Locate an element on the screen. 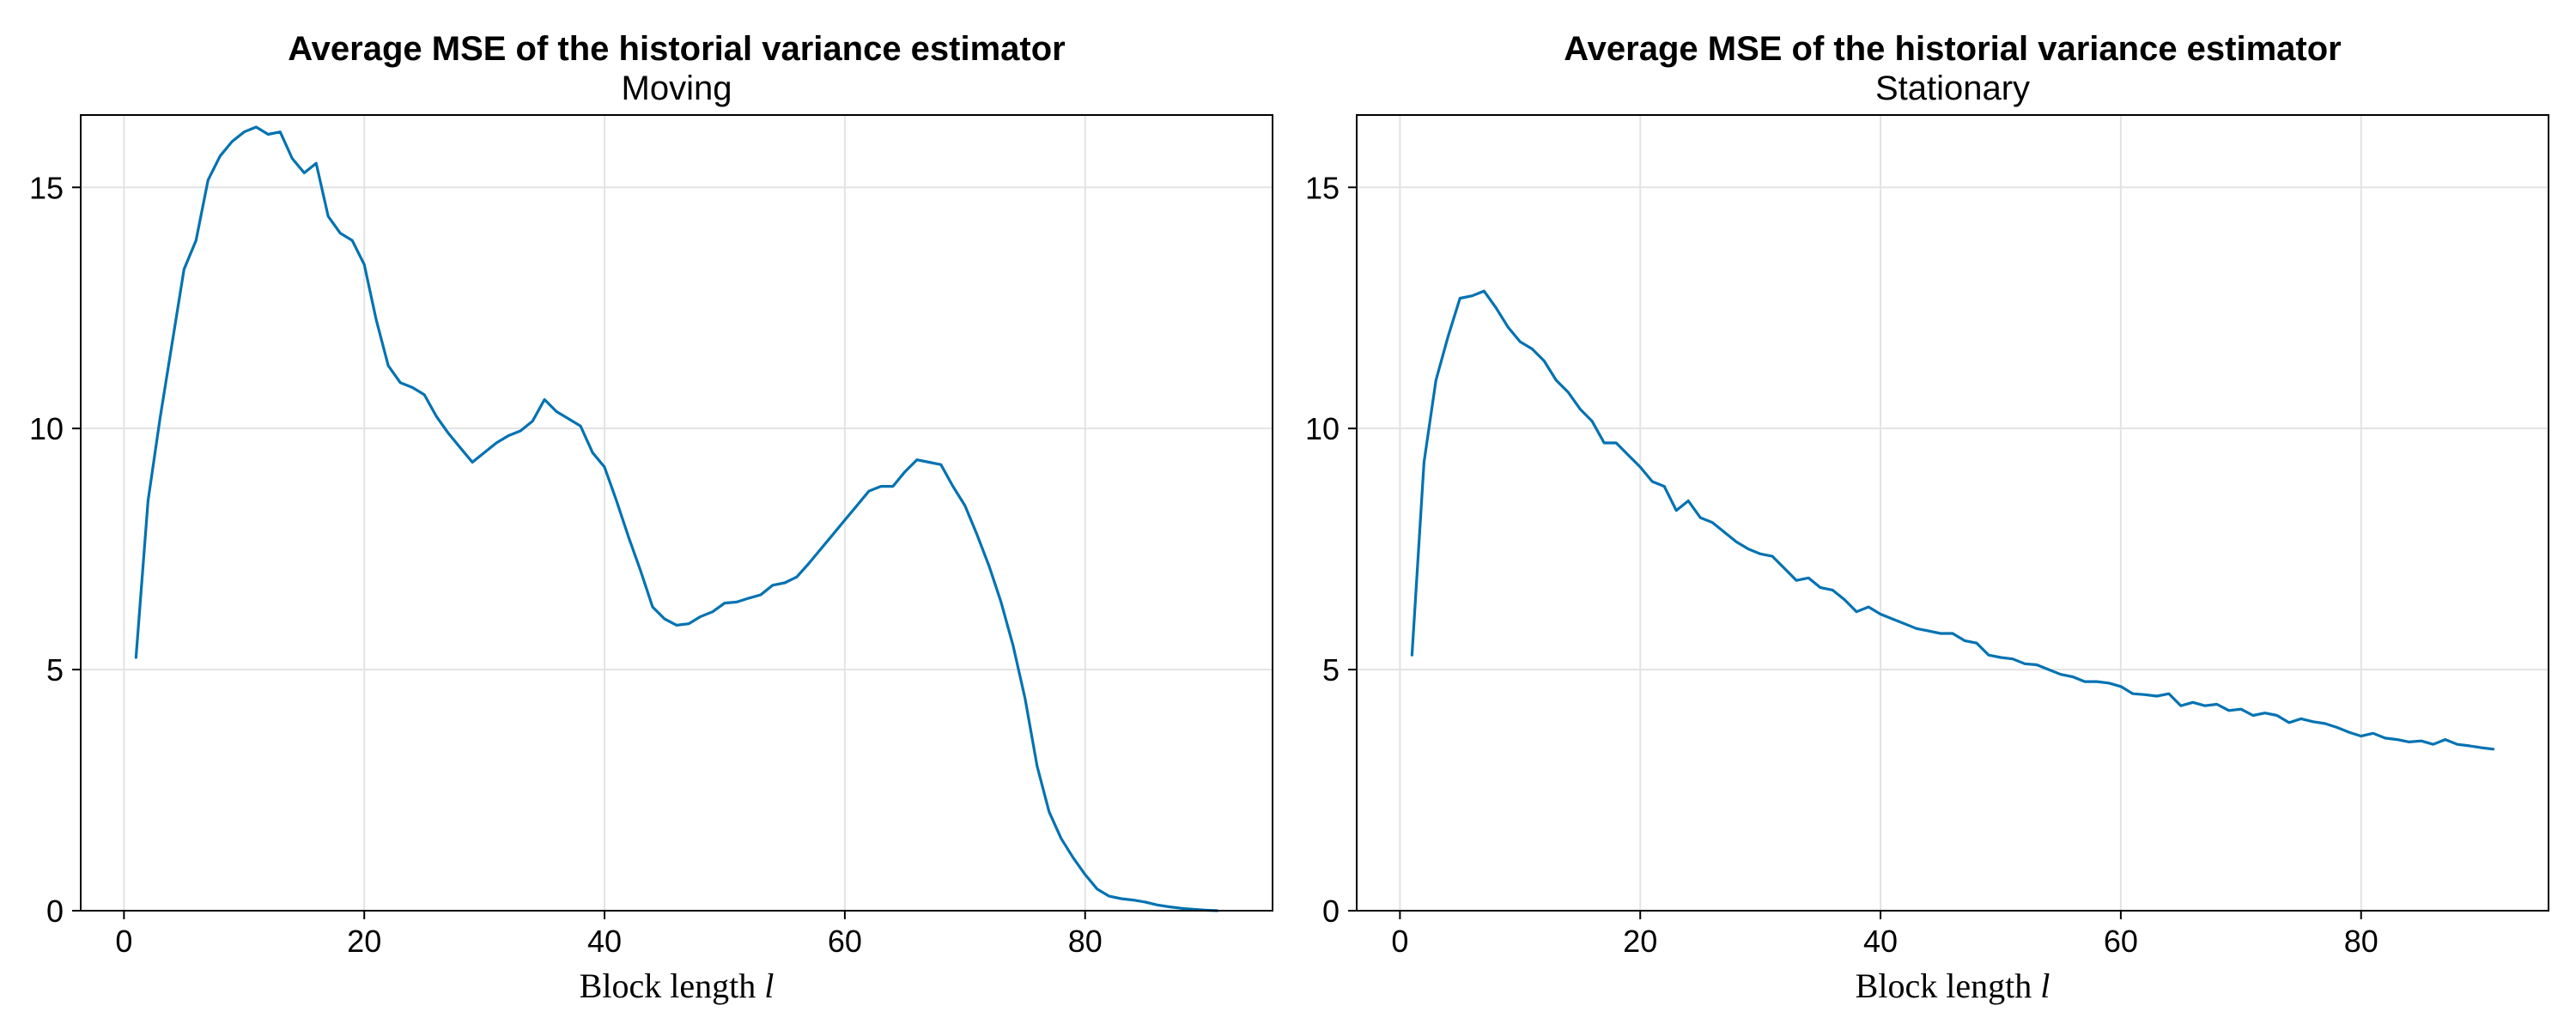  chart-subtitle: Moving is located at coordinates (677, 88).